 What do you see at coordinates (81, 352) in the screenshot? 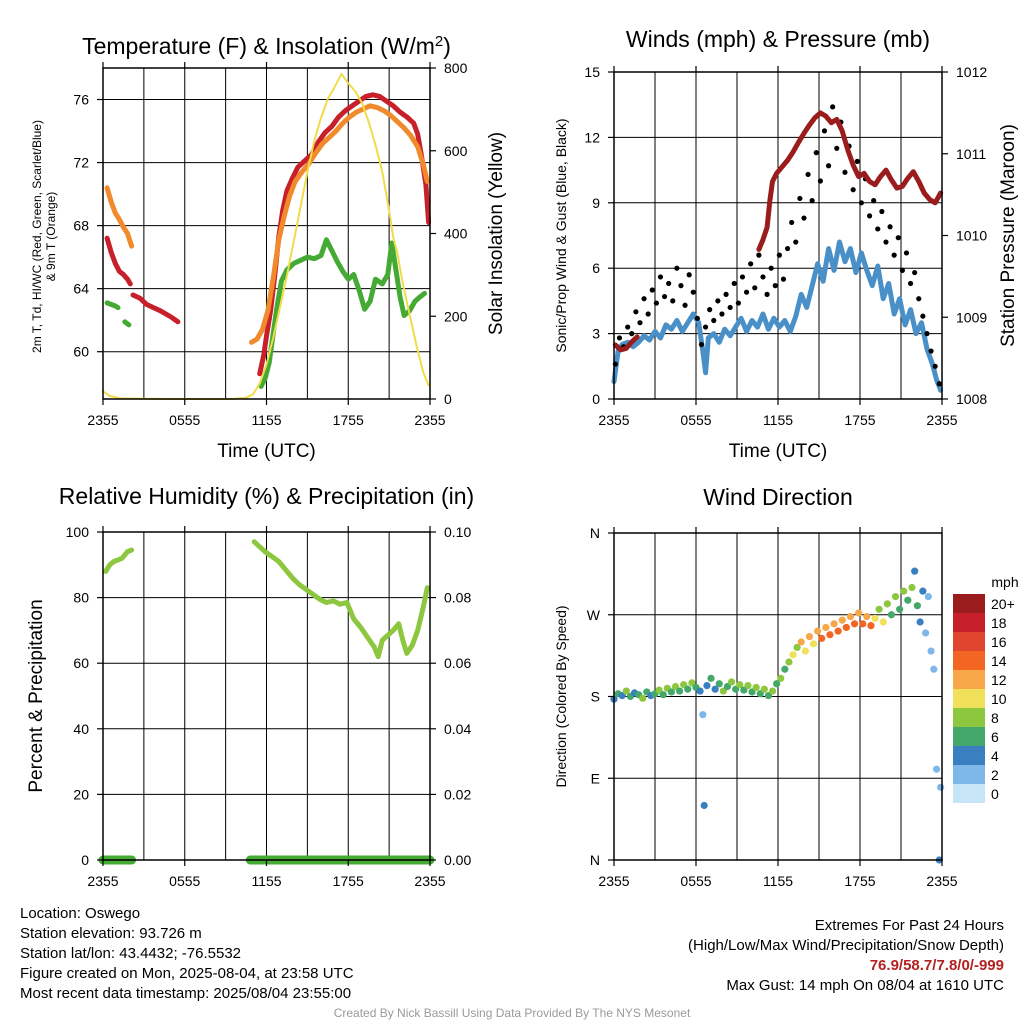
I see `y-tick-label: 60` at bounding box center [81, 352].